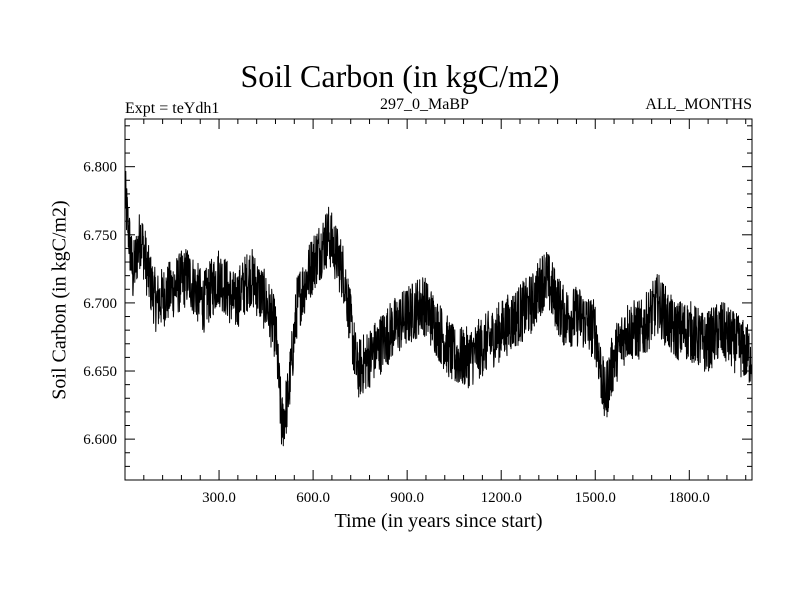 The image size is (800, 600). What do you see at coordinates (438, 521) in the screenshot?
I see `x-axis-label: Time (in years since start)` at bounding box center [438, 521].